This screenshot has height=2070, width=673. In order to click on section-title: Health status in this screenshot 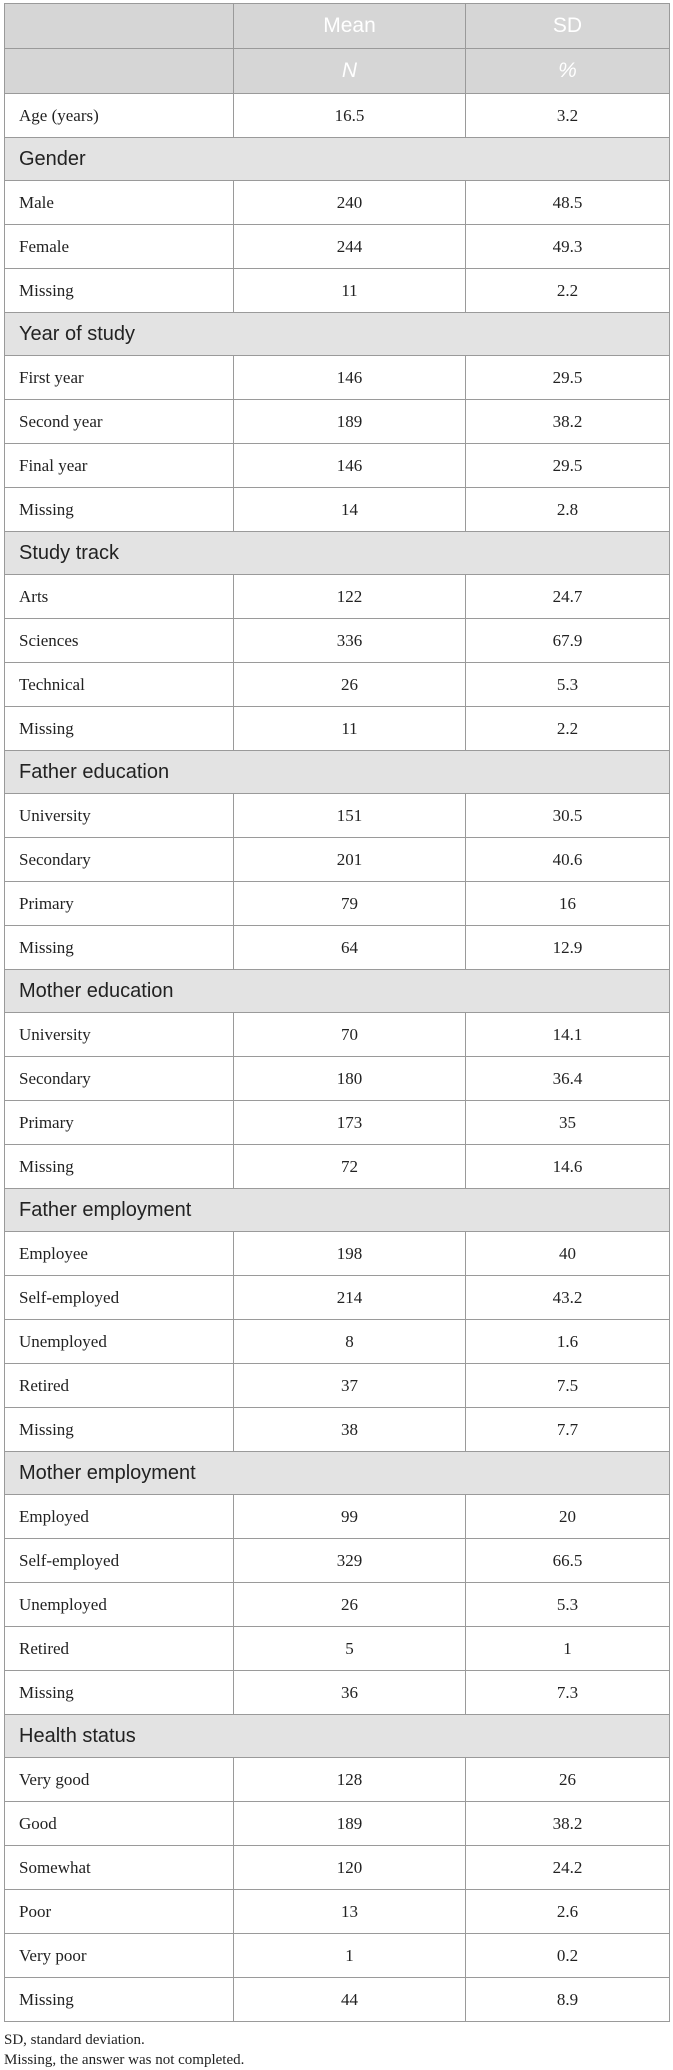, I will do `click(337, 1736)`.